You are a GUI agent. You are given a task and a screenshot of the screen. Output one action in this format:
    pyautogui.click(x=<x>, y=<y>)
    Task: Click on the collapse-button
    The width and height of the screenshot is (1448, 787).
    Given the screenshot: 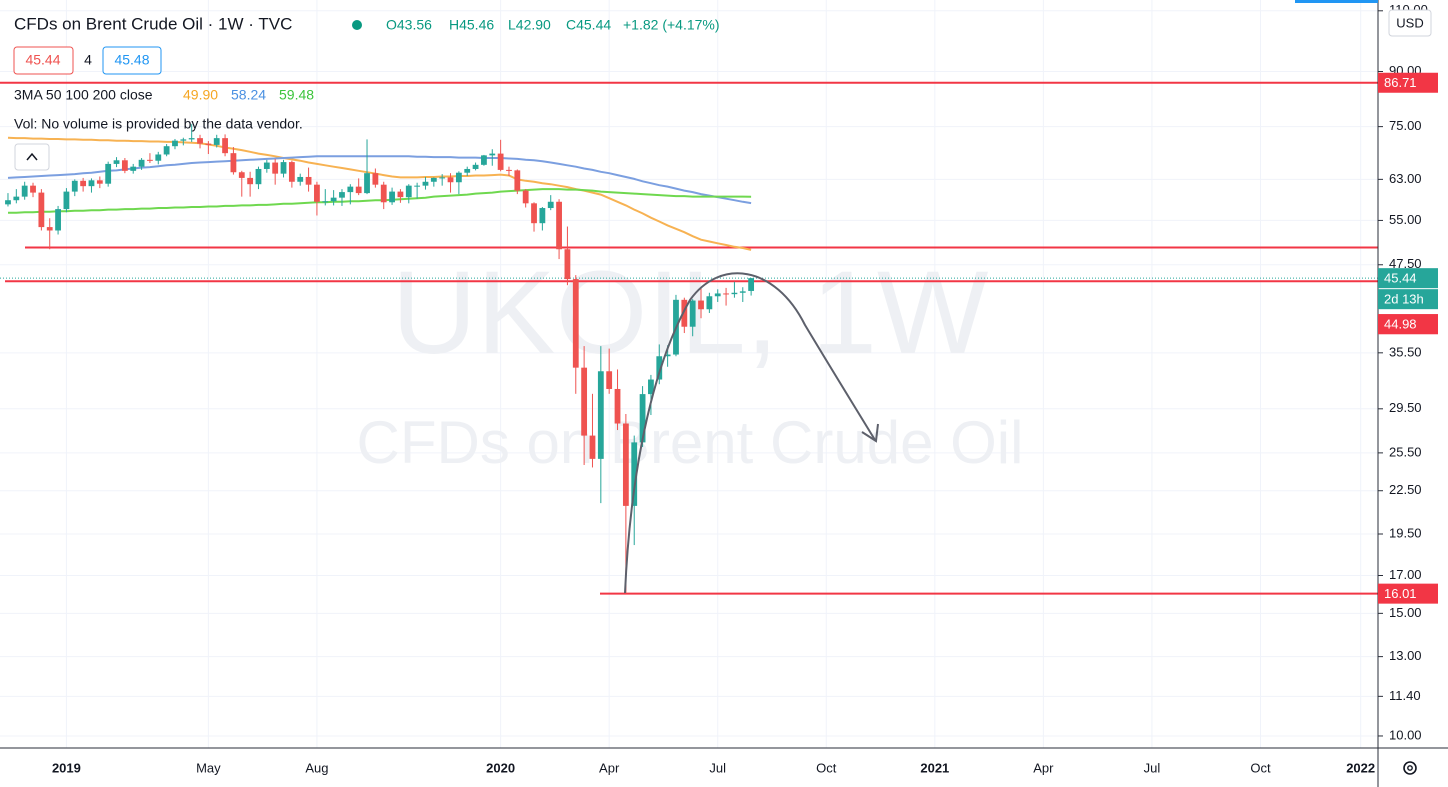 What is the action you would take?
    pyautogui.click(x=32, y=157)
    